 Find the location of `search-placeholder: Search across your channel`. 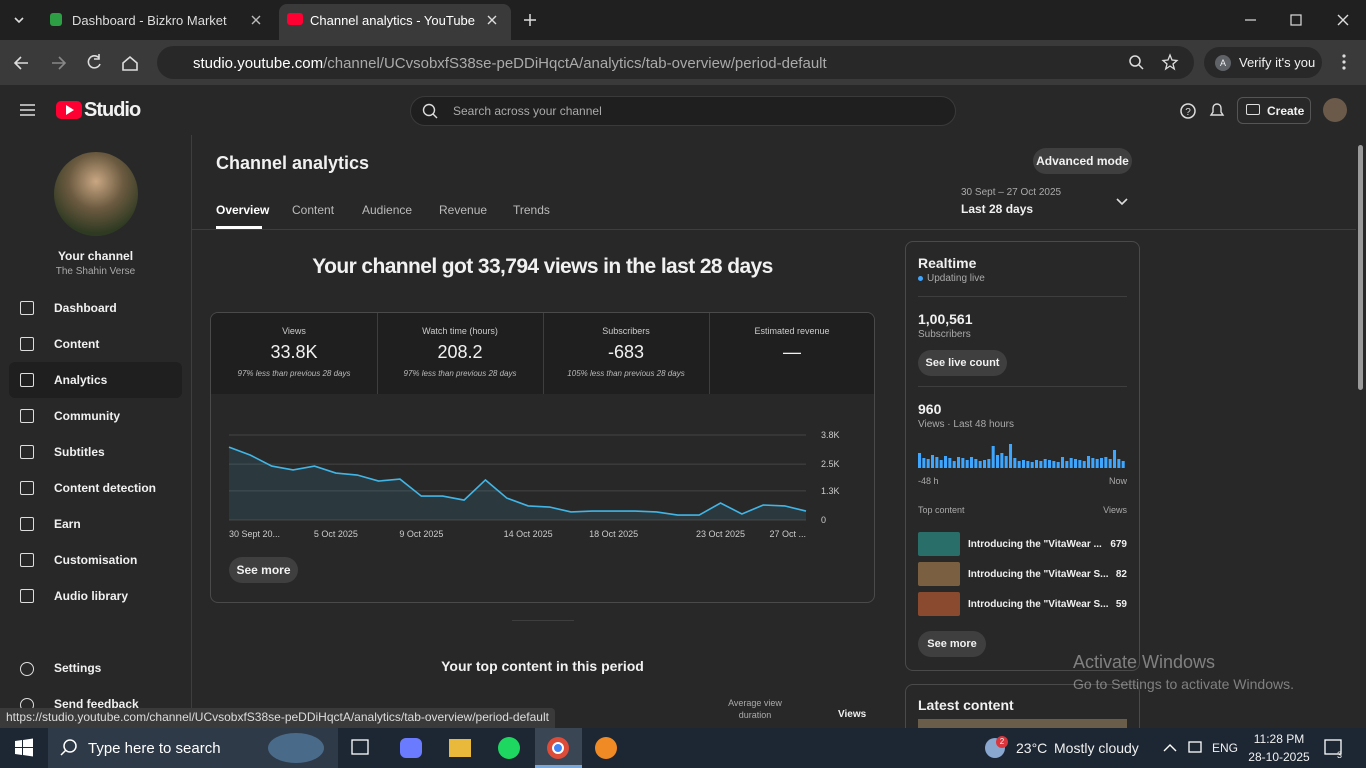

search-placeholder: Search across your channel is located at coordinates (527, 111).